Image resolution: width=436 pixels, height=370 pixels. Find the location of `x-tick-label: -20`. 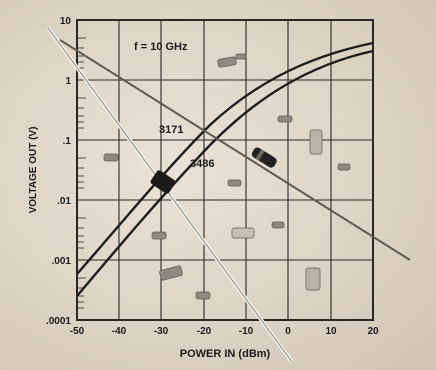

x-tick-label: -20 is located at coordinates (204, 331).